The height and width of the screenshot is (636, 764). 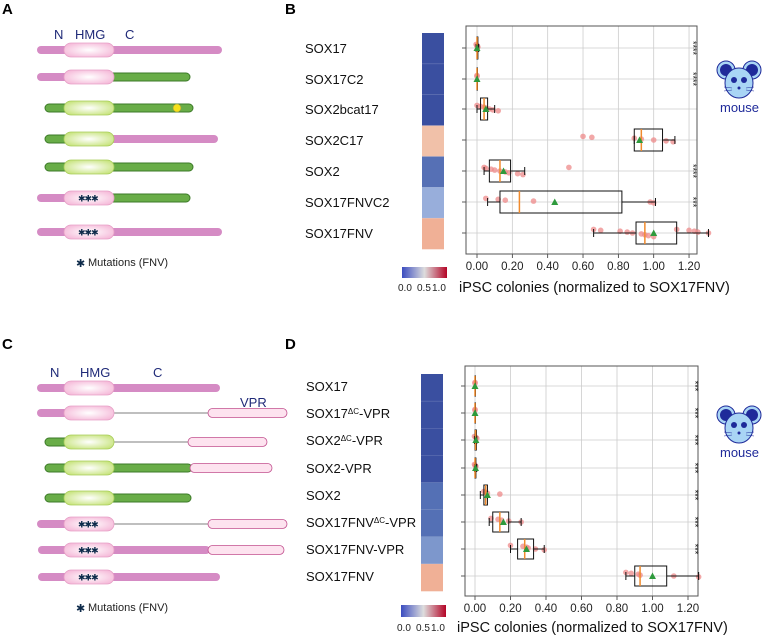 What do you see at coordinates (177, 108) in the screenshot?
I see `mutation-dot-icon` at bounding box center [177, 108].